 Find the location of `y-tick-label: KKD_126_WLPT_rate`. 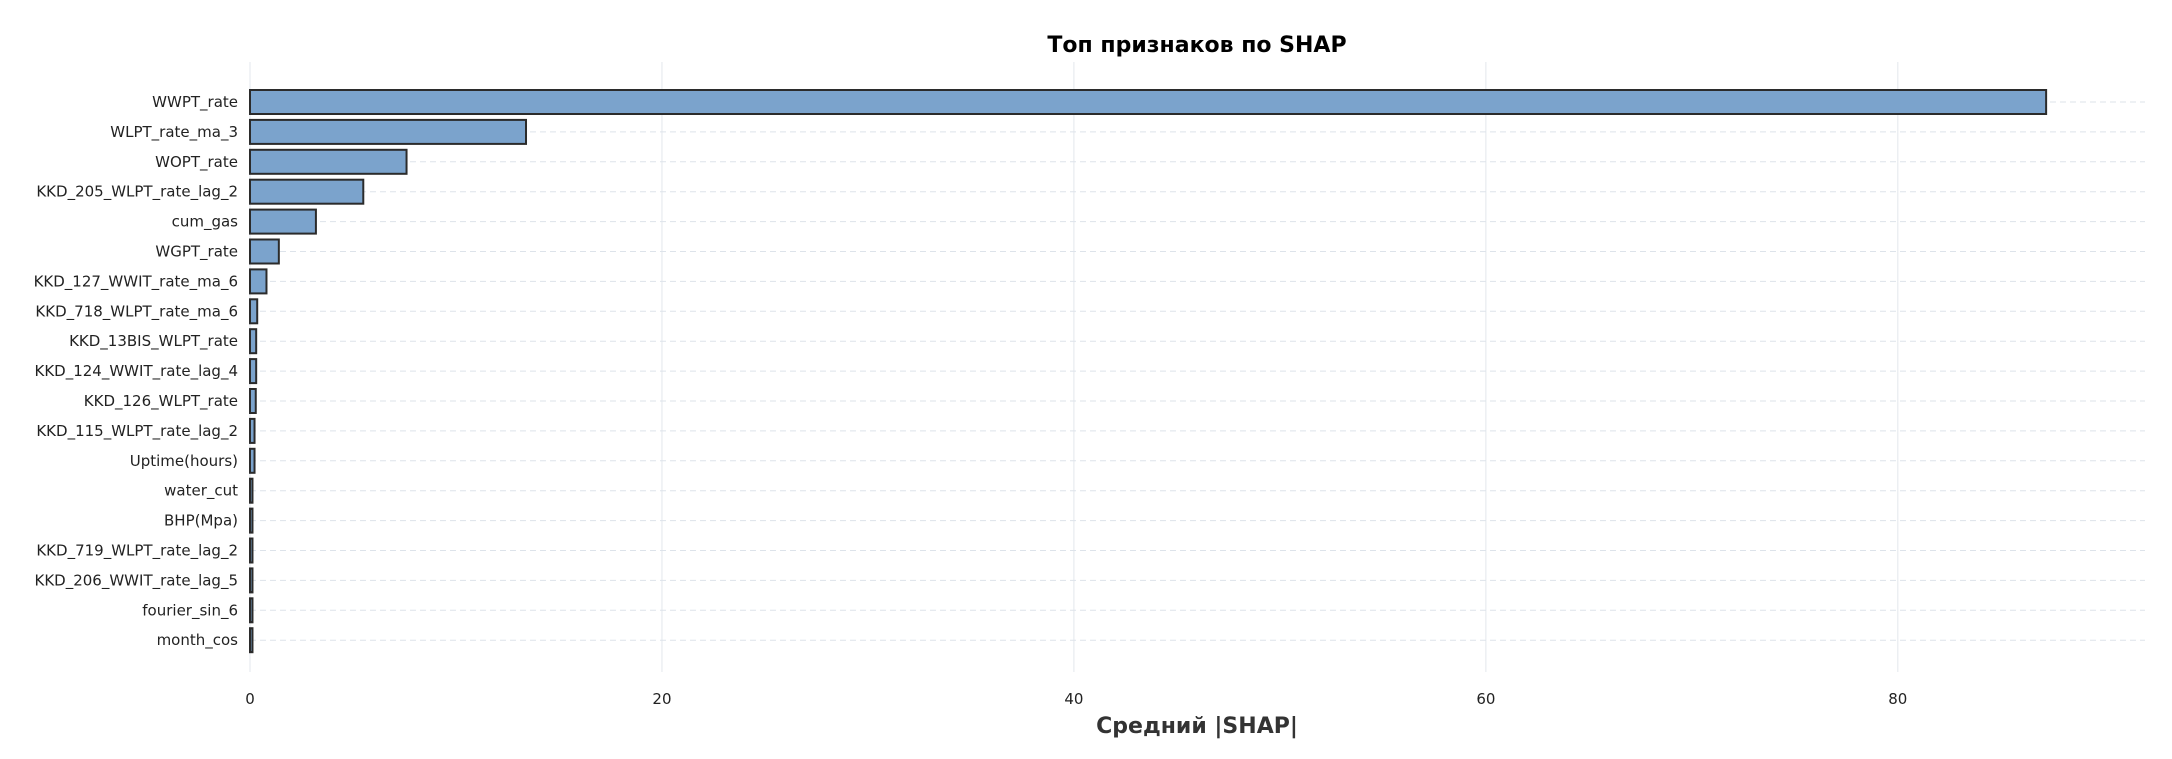

y-tick-label: KKD_126_WLPT_rate is located at coordinates (161, 401).